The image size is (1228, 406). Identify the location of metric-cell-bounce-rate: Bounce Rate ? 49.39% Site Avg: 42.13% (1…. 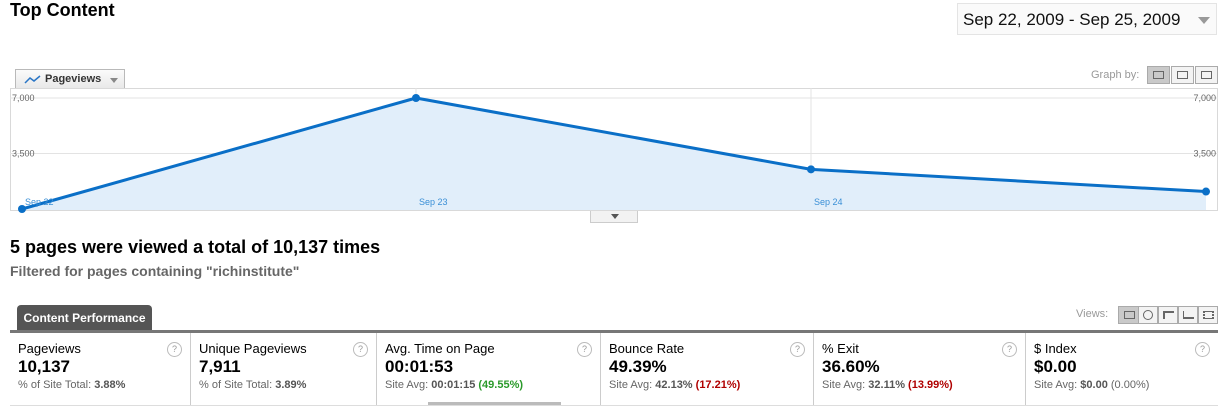
(707, 369).